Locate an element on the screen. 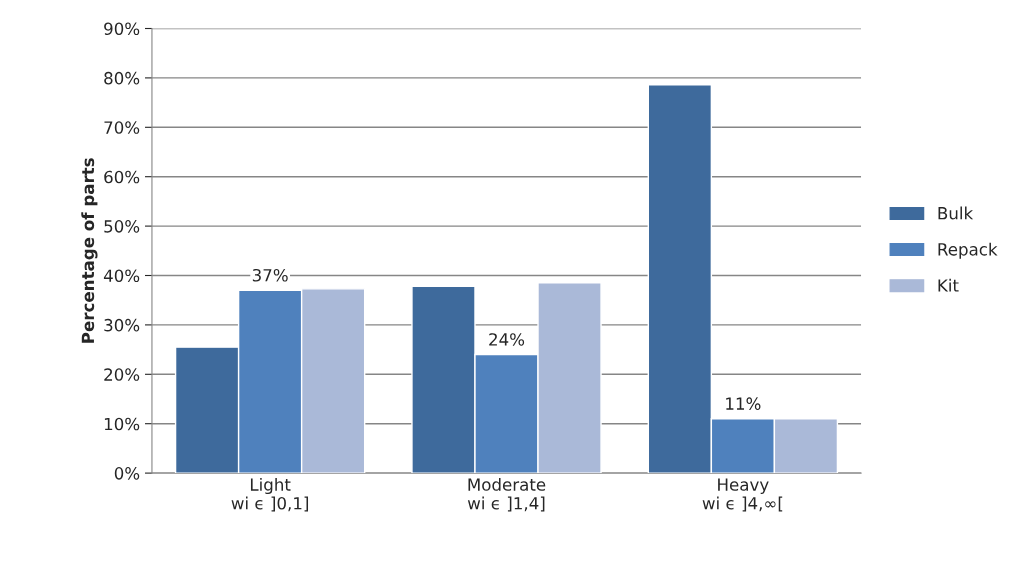 This screenshot has width=1013, height=570. y-tick-label: 70% is located at coordinates (122, 127).